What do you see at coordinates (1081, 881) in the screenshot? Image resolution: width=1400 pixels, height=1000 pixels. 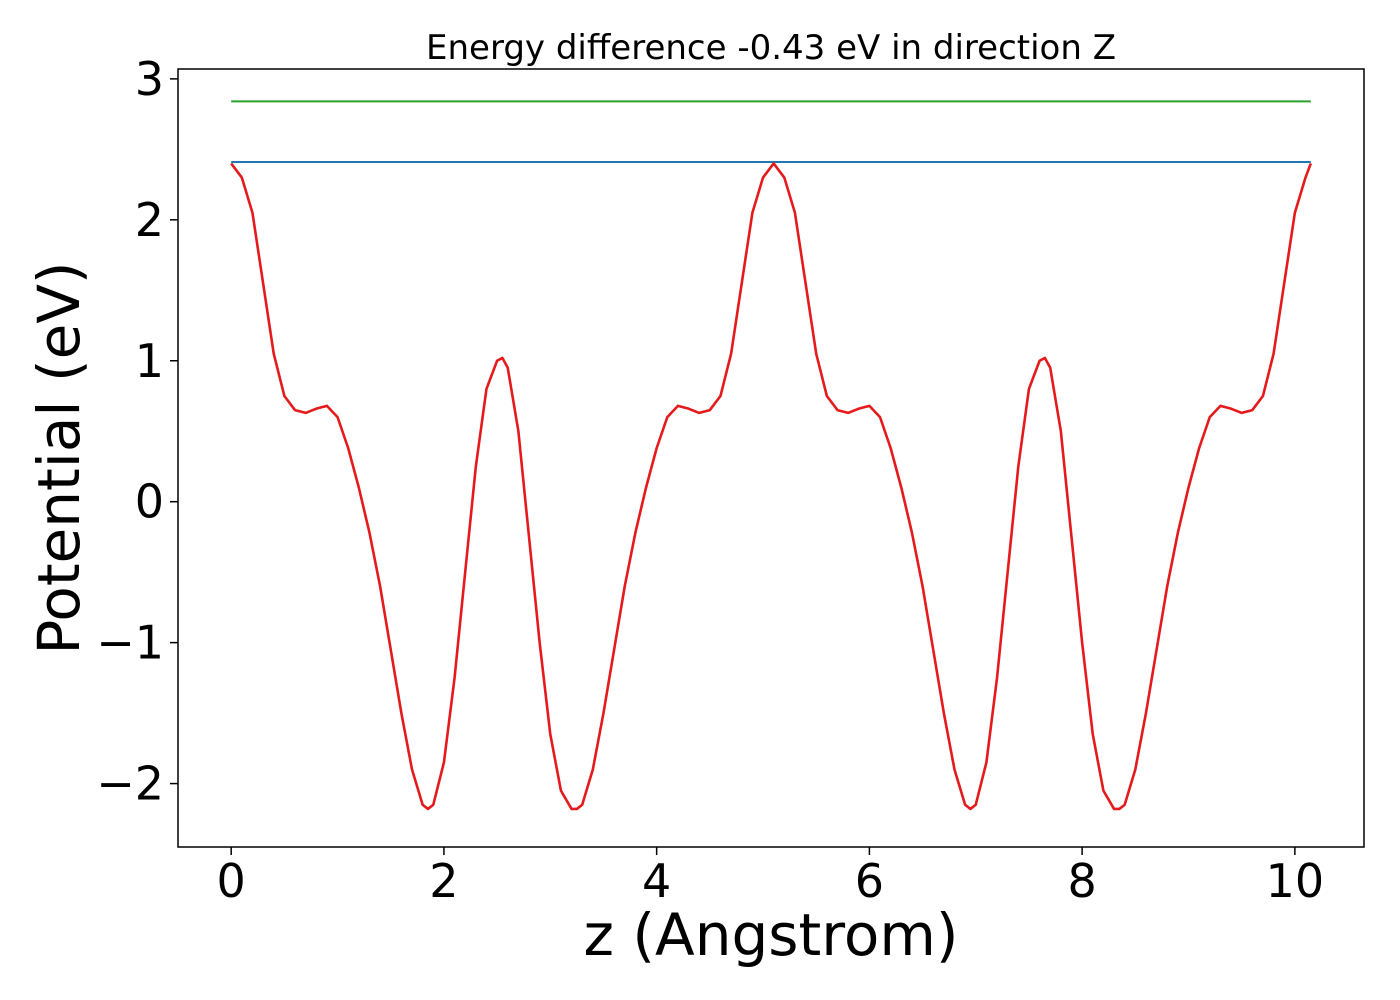 I see `x-tick-label: 8` at bounding box center [1081, 881].